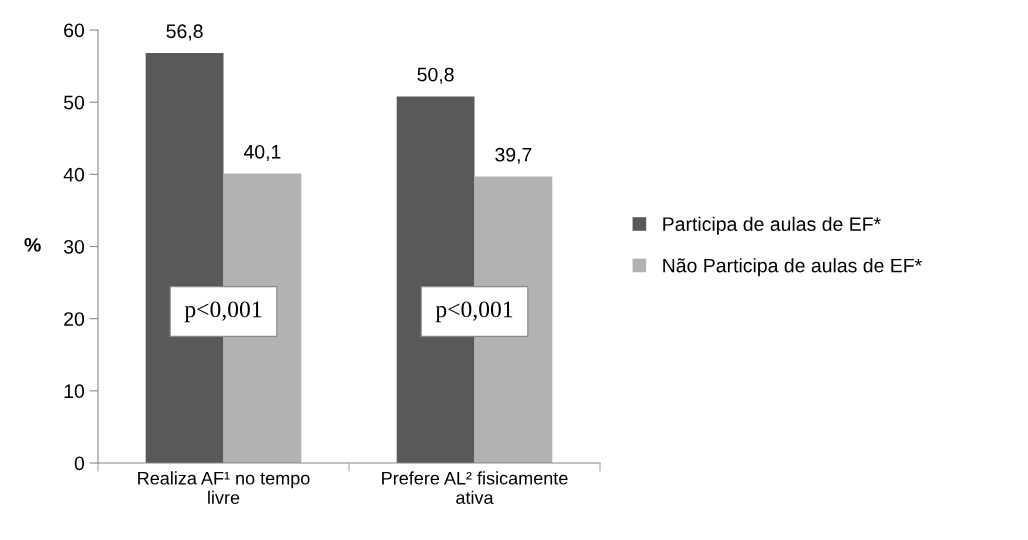 This screenshot has width=1028, height=540. Describe the element at coordinates (79, 463) in the screenshot. I see `y-tick-label: 0` at that location.